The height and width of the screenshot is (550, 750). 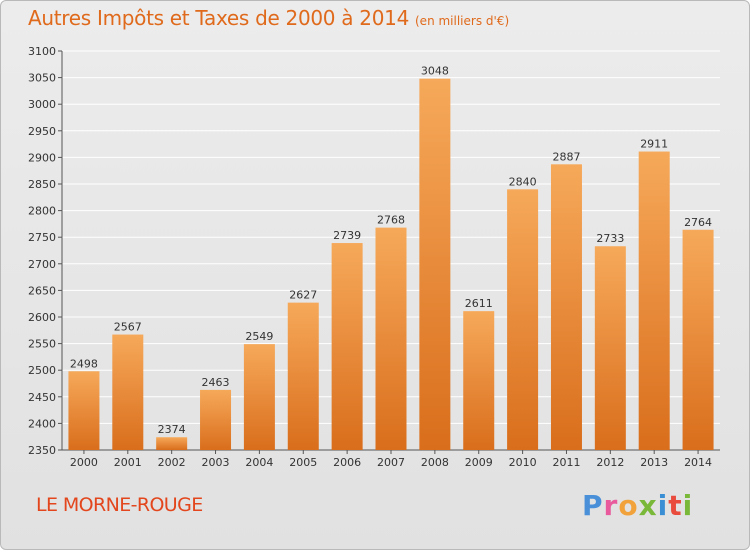 I want to click on y-tick-label: 2500, so click(x=42, y=370).